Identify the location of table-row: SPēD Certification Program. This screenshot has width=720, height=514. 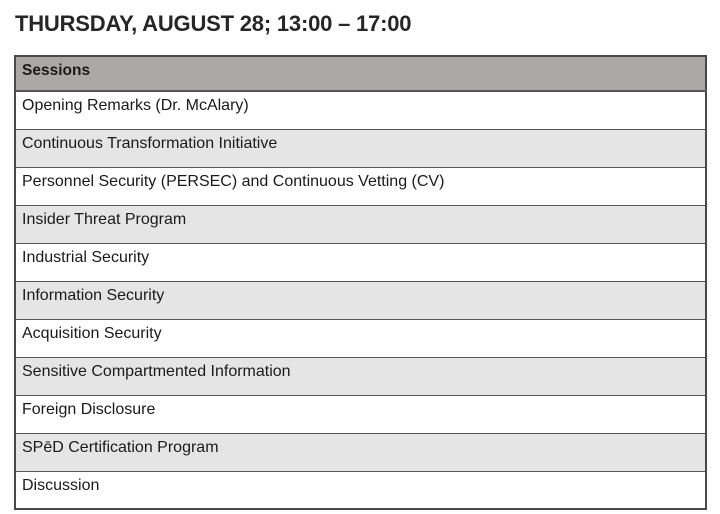
(360, 452).